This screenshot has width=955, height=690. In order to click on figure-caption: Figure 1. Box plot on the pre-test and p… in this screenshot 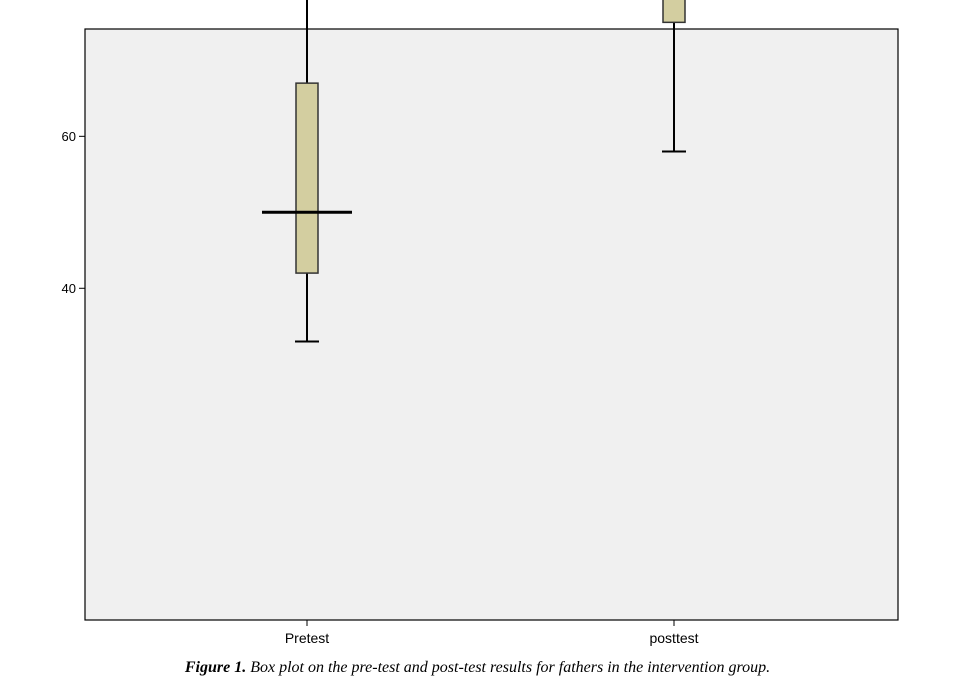, I will do `click(477, 668)`.